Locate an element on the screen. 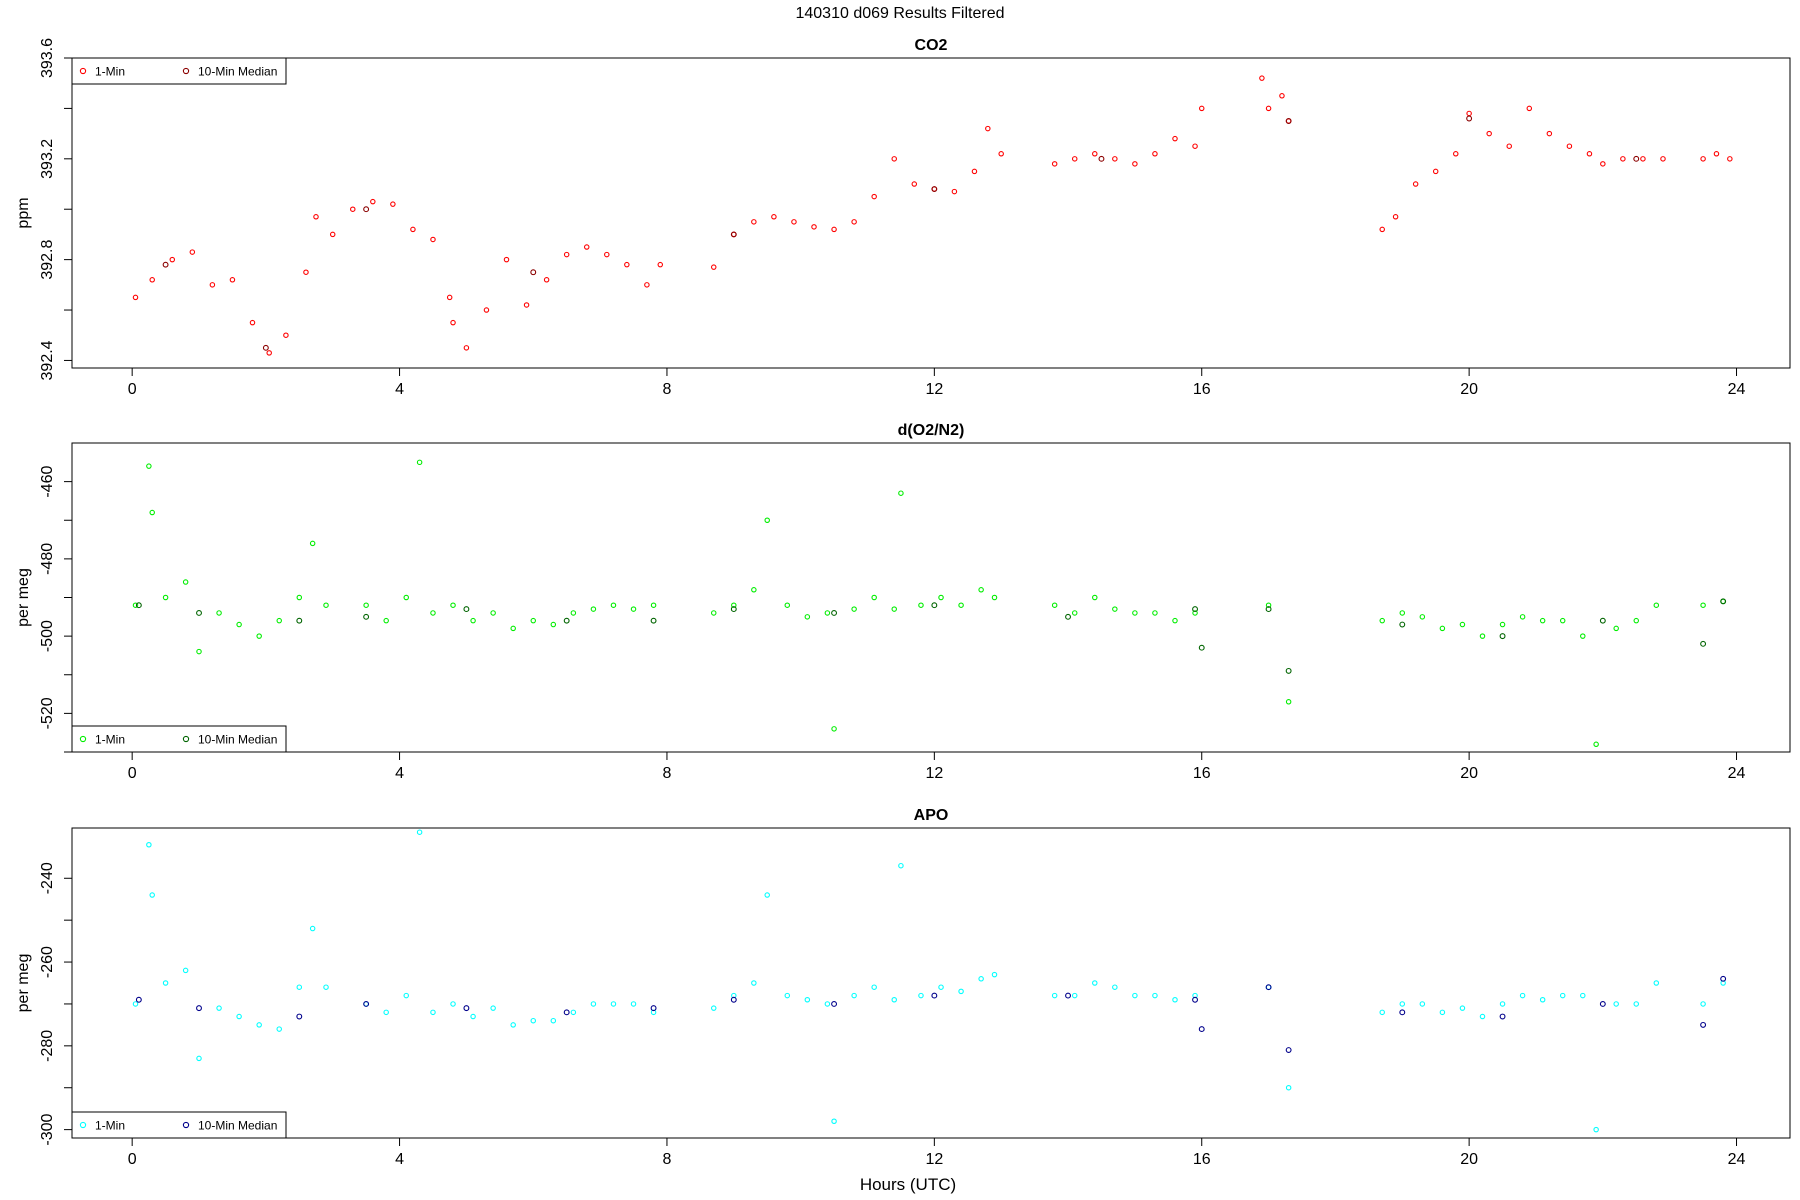  x-tick-label: 12 is located at coordinates (934, 773).